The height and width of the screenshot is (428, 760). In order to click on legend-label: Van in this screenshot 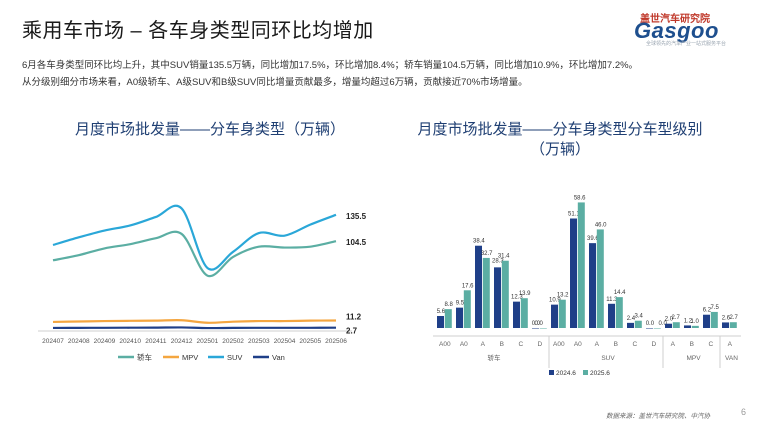, I will do `click(278, 357)`.